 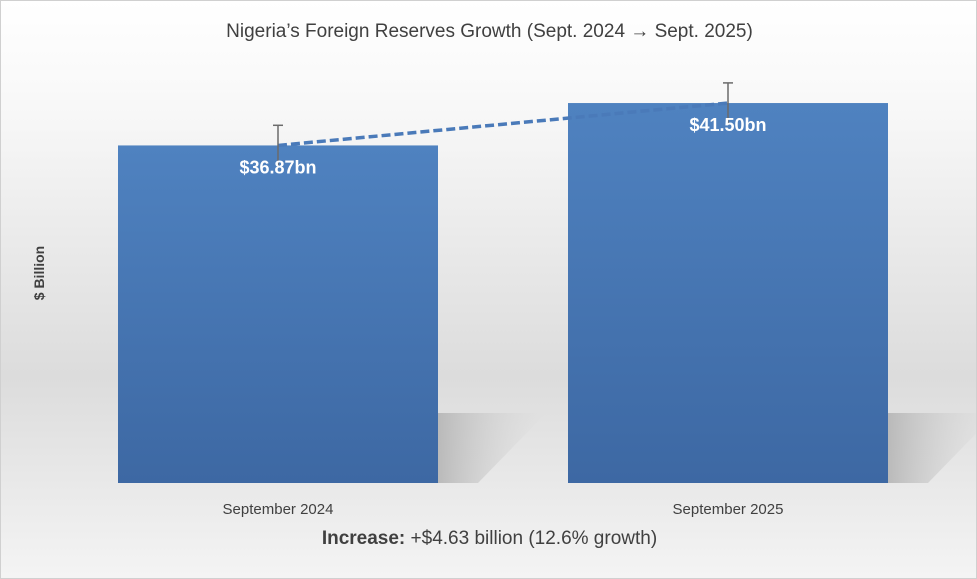 What do you see at coordinates (277, 167) in the screenshot?
I see `data-label-1: $36.87bn` at bounding box center [277, 167].